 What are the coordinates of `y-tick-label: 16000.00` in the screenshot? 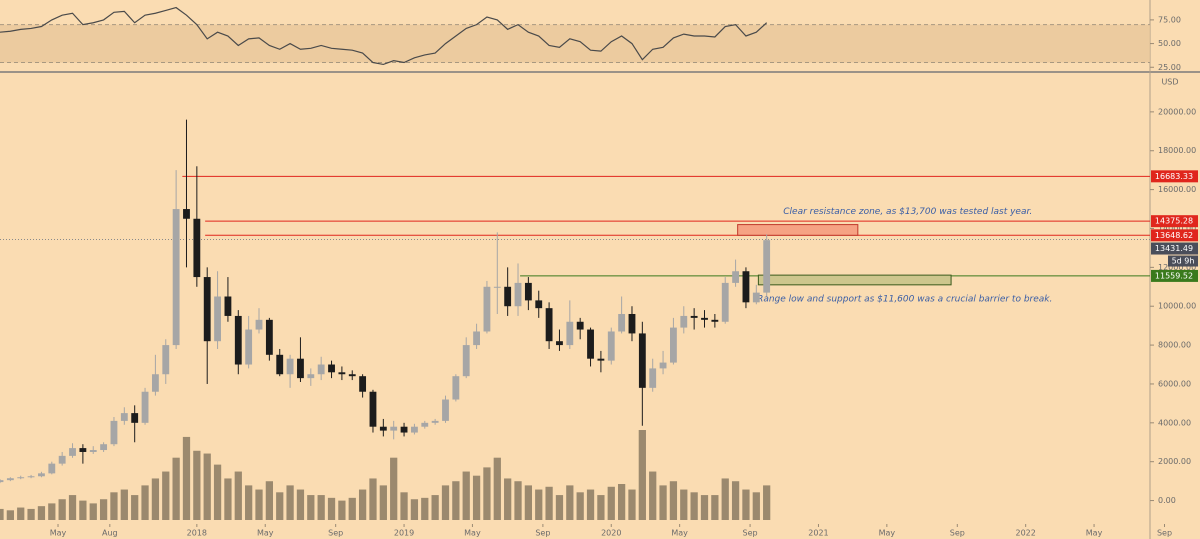 It's located at (1177, 189).